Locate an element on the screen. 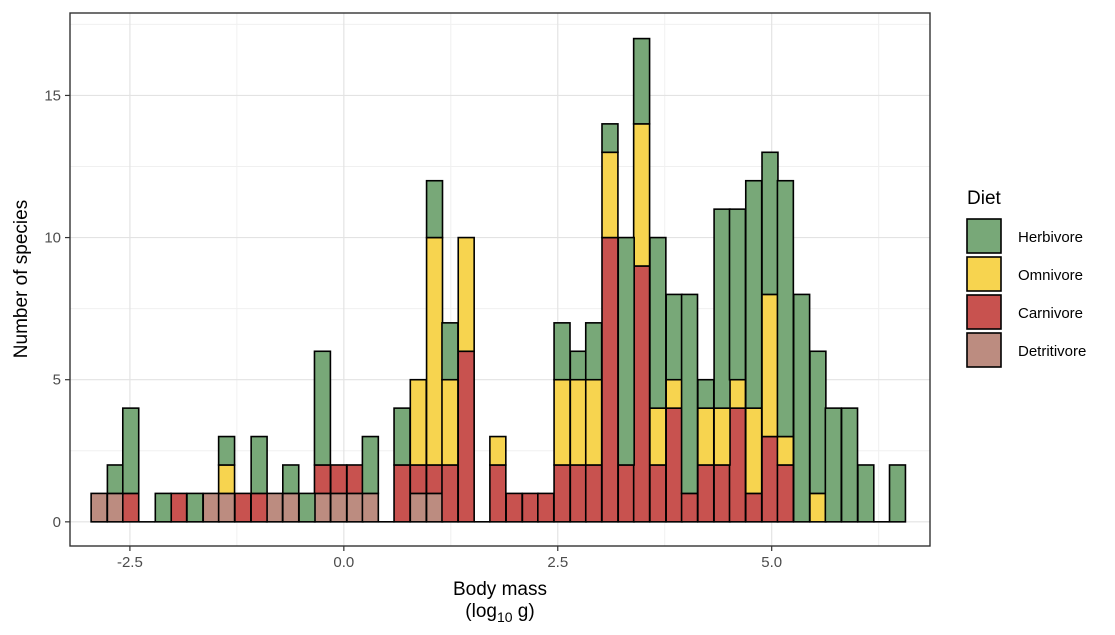 The height and width of the screenshot is (635, 1115). x-tick-label: 2.5 is located at coordinates (557, 562).